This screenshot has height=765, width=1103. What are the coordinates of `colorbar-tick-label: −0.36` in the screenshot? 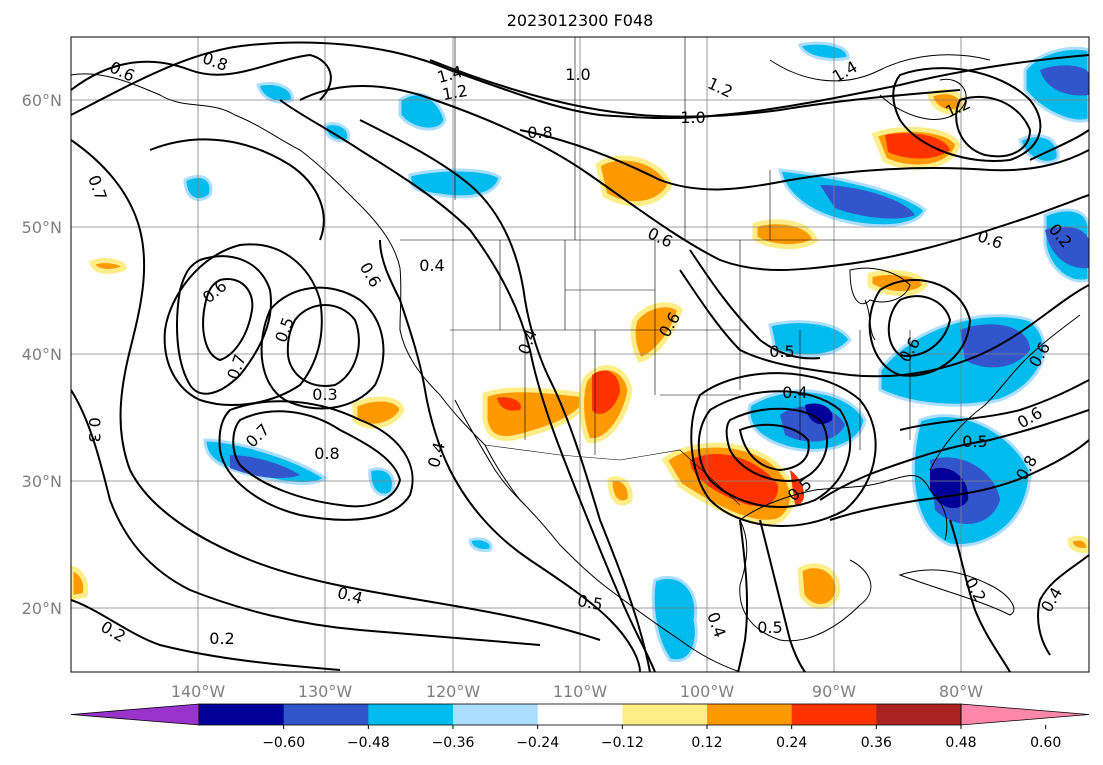 It's located at (453, 743).